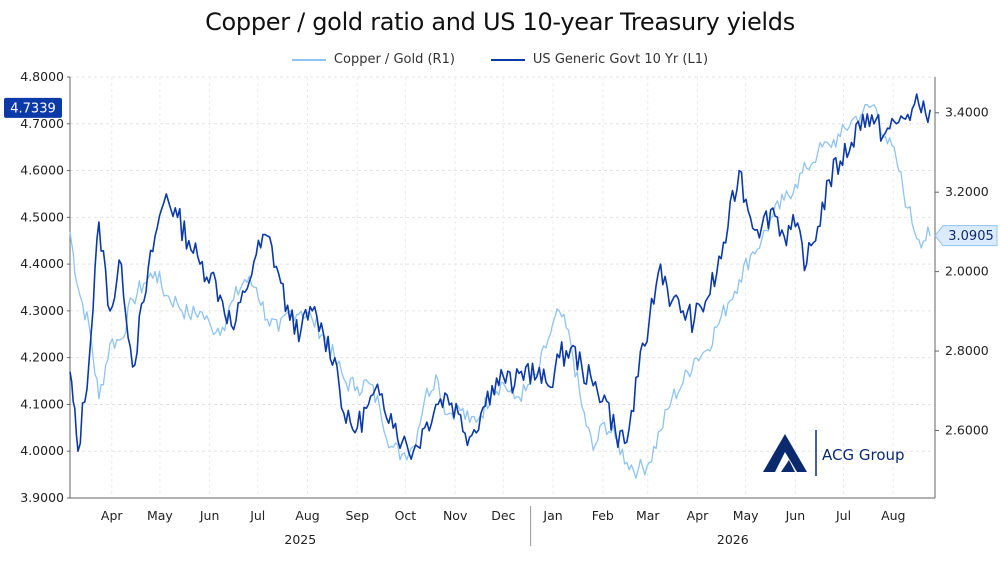 This screenshot has width=1000, height=563. What do you see at coordinates (42, 497) in the screenshot?
I see `left-axis-tick-label: 3.9000` at bounding box center [42, 497].